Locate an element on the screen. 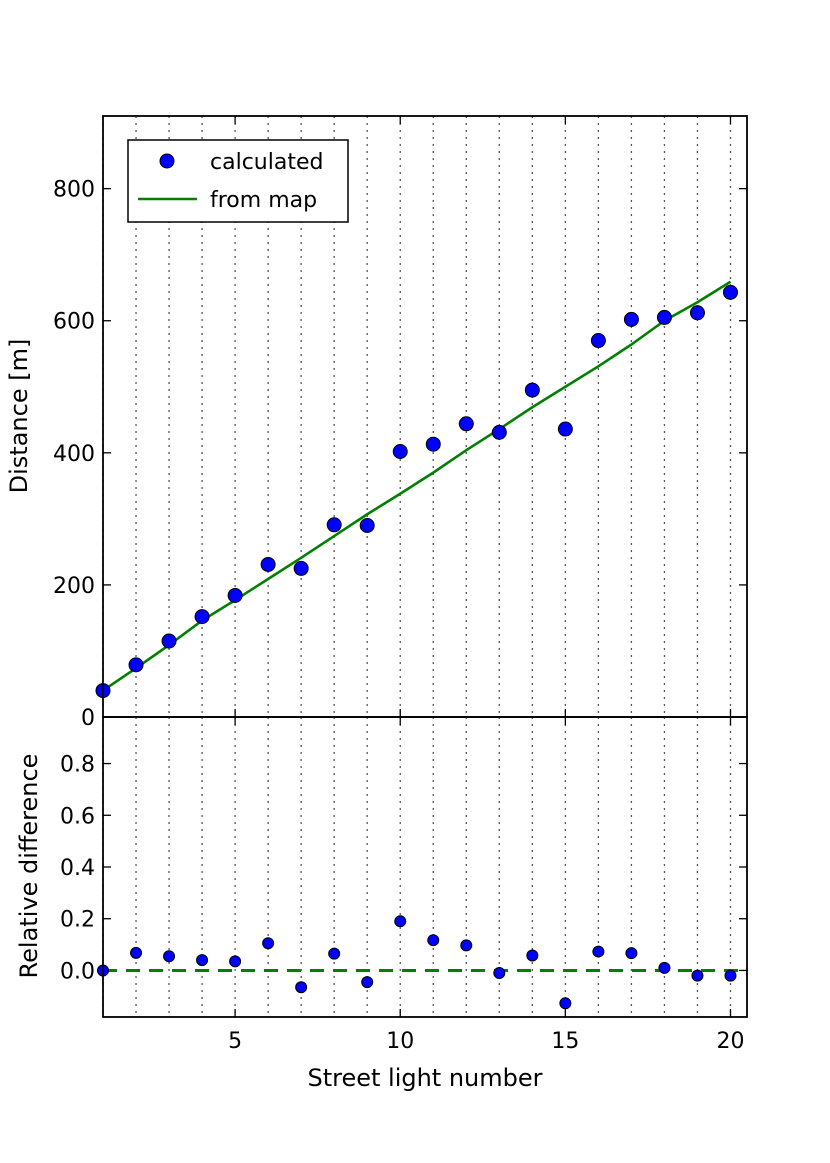 The height and width of the screenshot is (1163, 830). x-tick-label: 5 is located at coordinates (235, 1041).